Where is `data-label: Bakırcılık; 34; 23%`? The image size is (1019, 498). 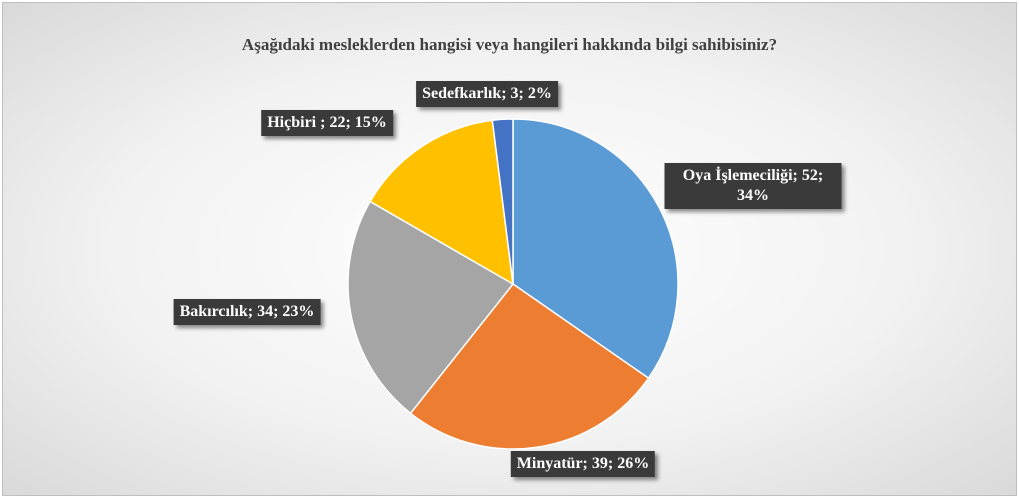
data-label: Bakırcılık; 34; 23% is located at coordinates (247, 312).